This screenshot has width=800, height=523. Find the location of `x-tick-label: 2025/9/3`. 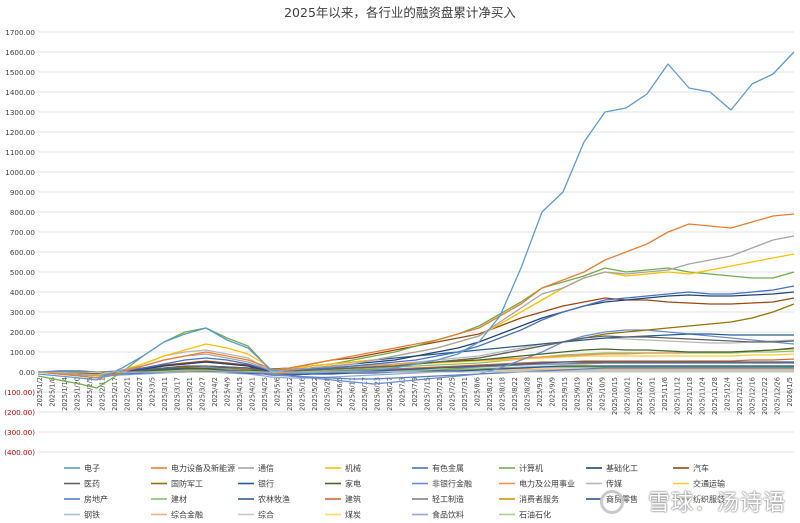

x-tick-label: 2025/9/3 is located at coordinates (540, 392).